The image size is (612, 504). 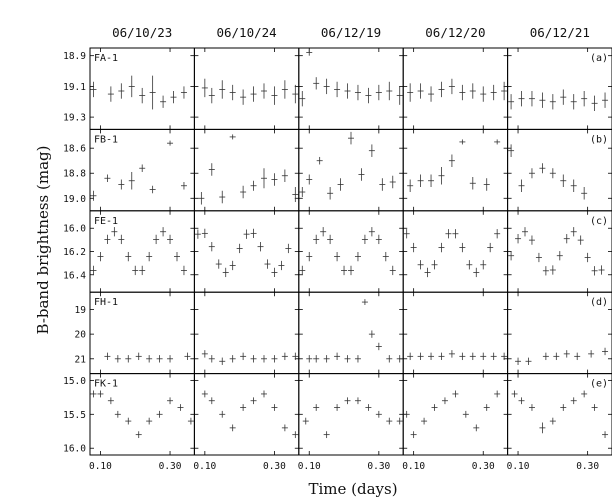 What do you see at coordinates (43, 240) in the screenshot?
I see `y-axis-title: B-band brightness (mag)` at bounding box center [43, 240].